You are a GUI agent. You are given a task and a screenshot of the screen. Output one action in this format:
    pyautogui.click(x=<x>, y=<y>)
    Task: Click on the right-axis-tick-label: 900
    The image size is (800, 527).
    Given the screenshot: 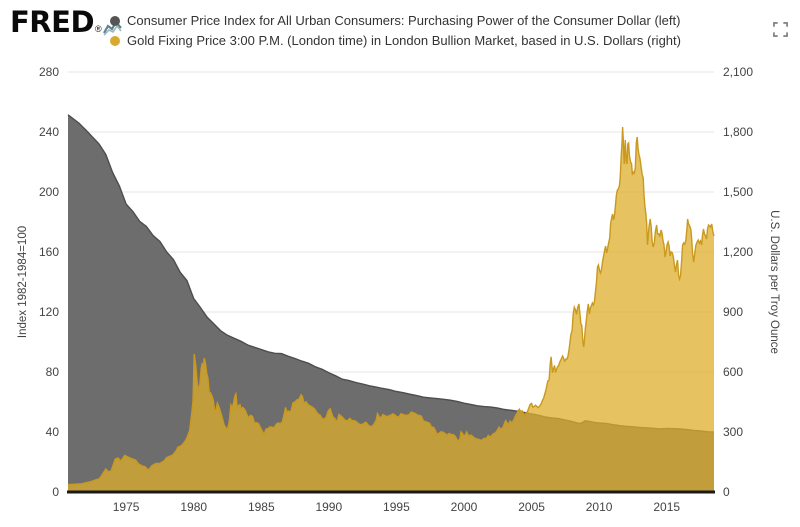 What is the action you would take?
    pyautogui.click(x=733, y=312)
    